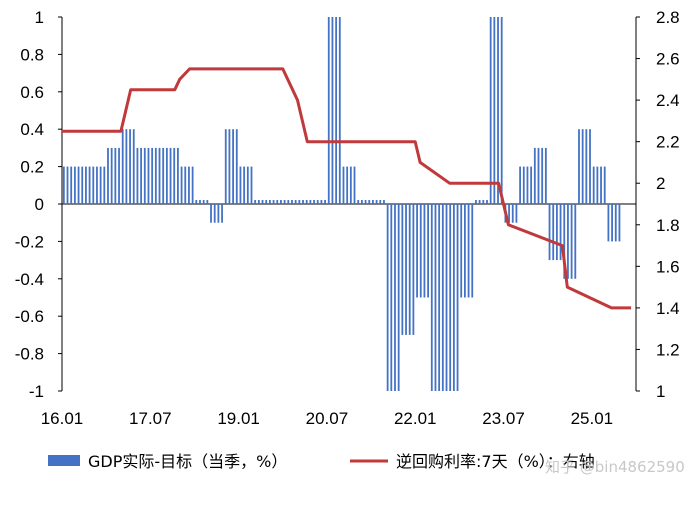  I want to click on right-tick-label: 2, so click(660, 183).